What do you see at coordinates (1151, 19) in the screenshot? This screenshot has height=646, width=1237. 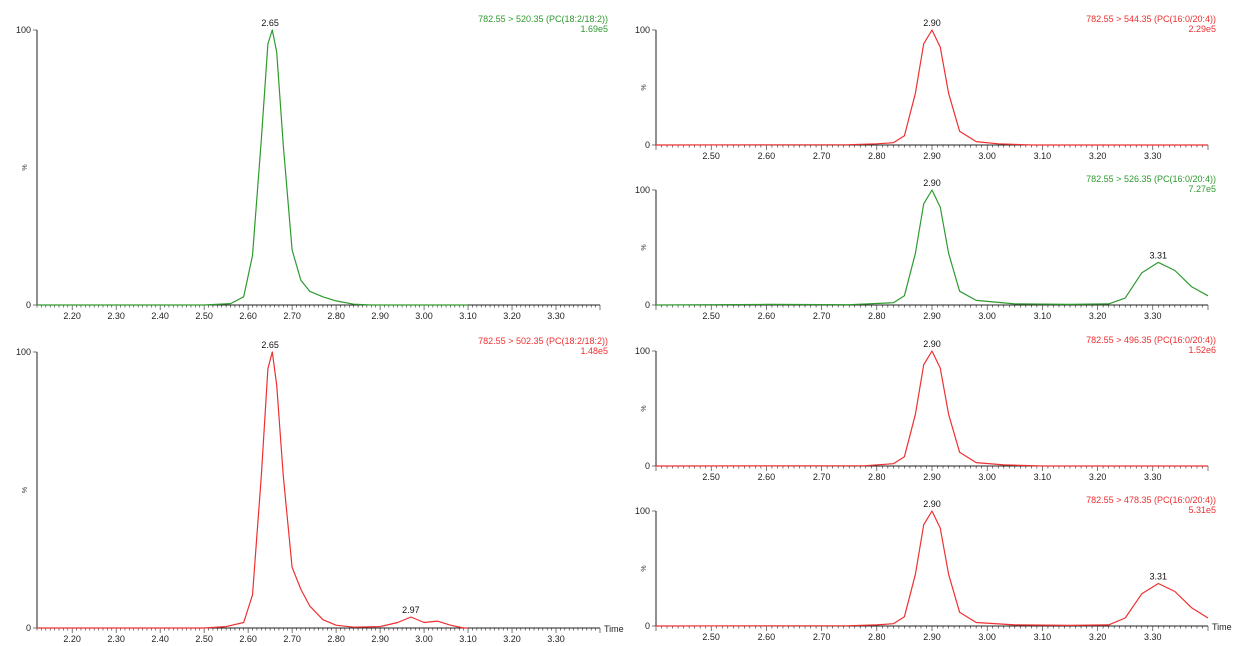 I see `trace-title: 782.55 > 544.35 (PC(16:0/20:4))` at bounding box center [1151, 19].